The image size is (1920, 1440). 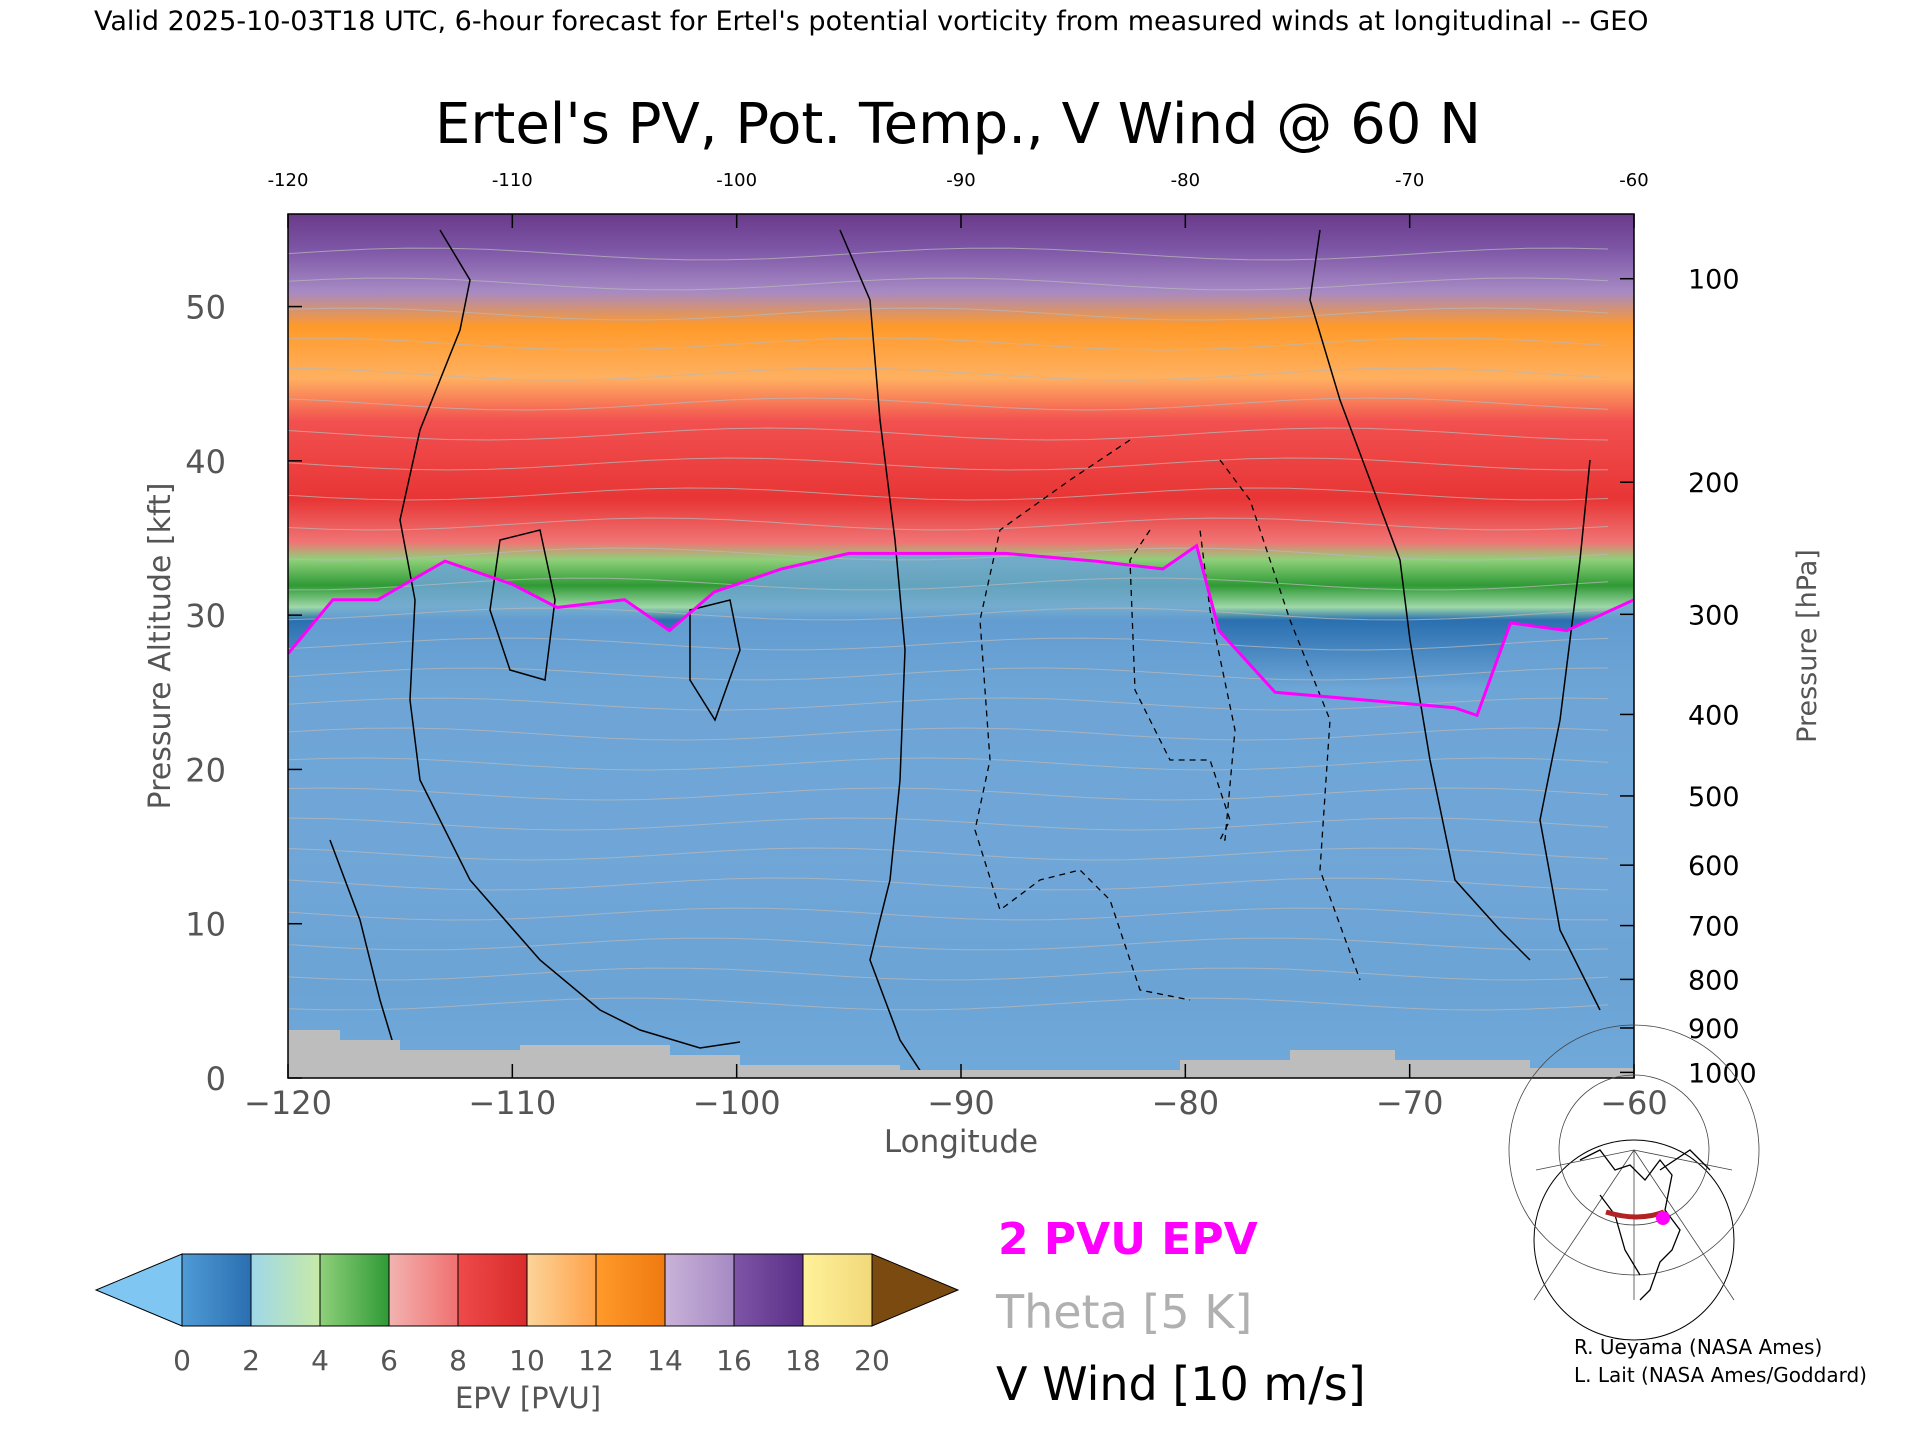 I want to click on x-tick-label: −80, so click(x=1186, y=1103).